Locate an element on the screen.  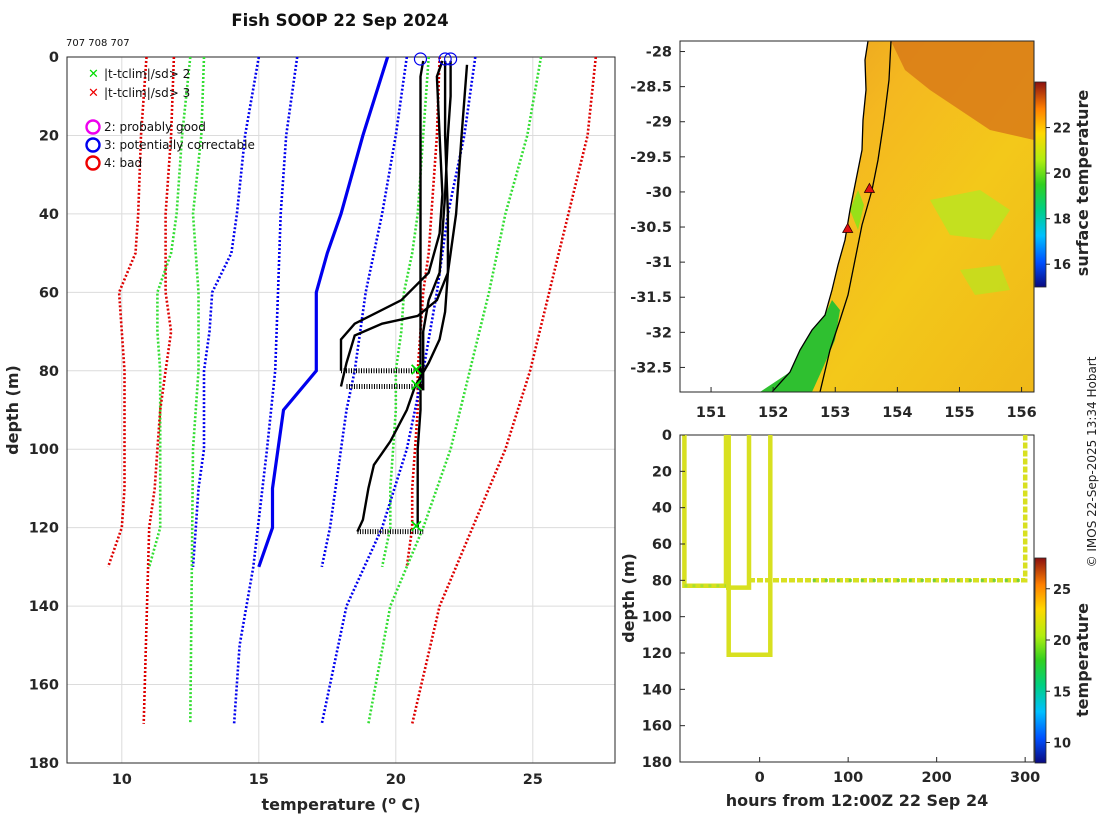
map-drop-sites is located at coordinates (859, 207).